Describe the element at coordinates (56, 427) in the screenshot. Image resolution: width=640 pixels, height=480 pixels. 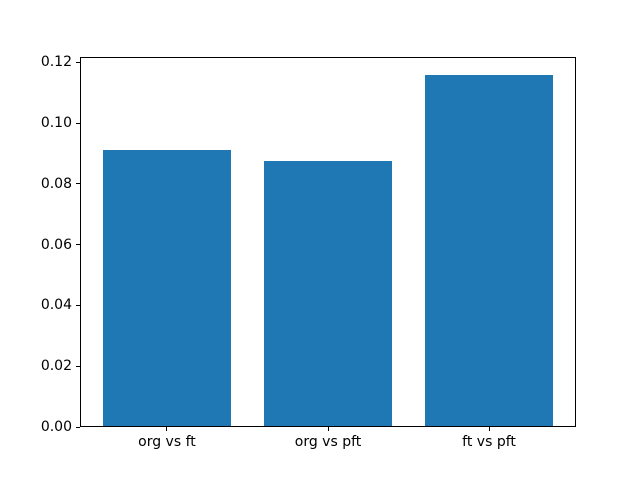
I see `y-tick-label: 0.00` at that location.